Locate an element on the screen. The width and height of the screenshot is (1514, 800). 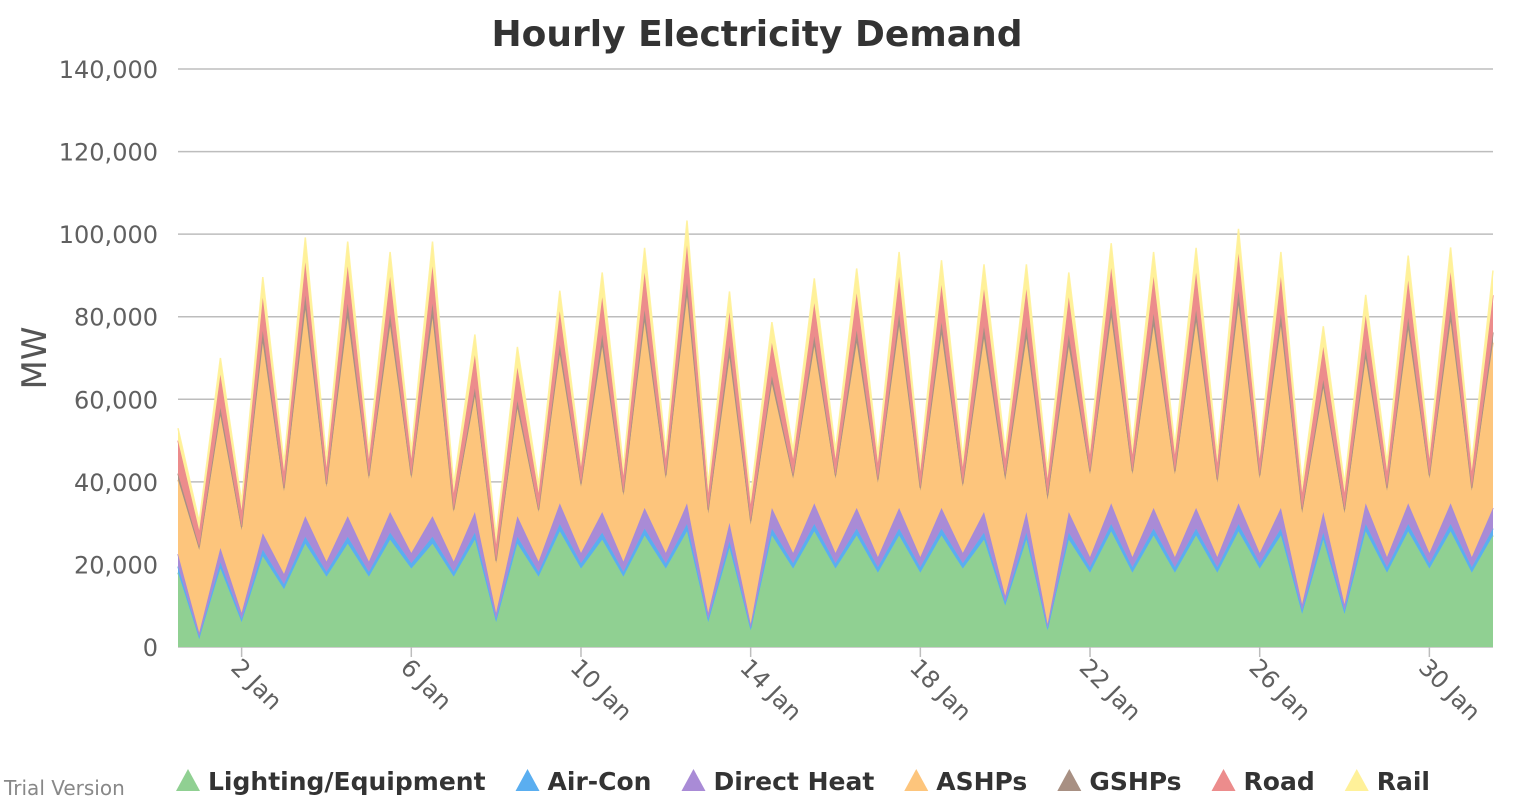
y-tick-label: 20,000 is located at coordinates (116, 565).